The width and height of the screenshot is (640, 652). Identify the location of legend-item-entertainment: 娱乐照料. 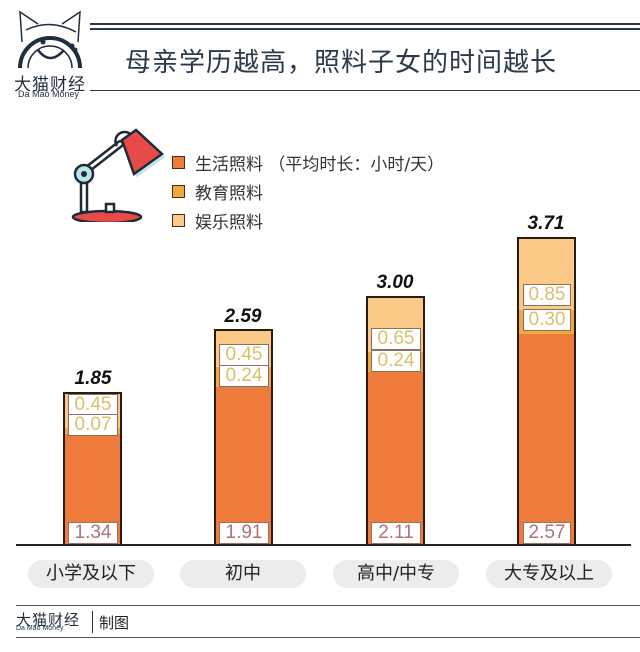
(308, 220).